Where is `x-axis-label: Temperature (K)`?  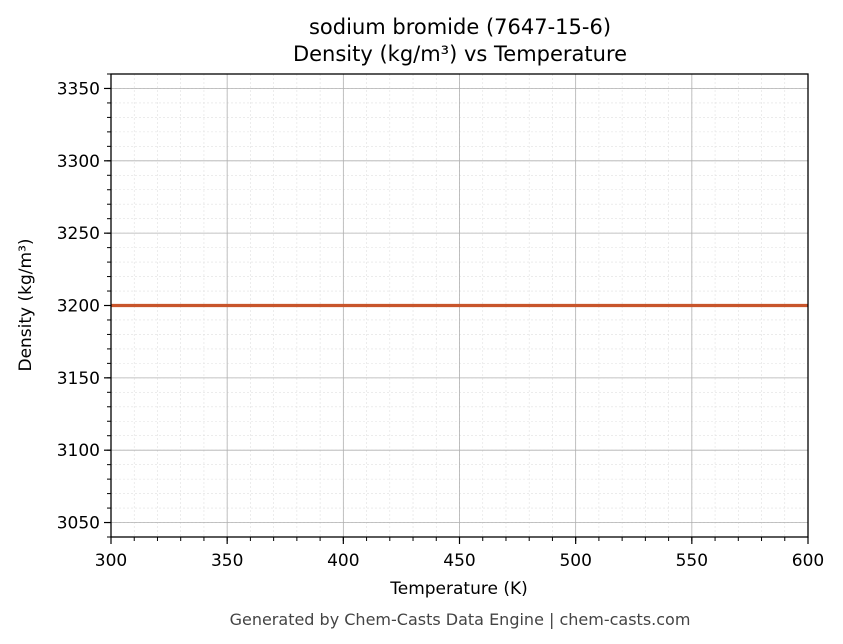 x-axis-label: Temperature (K) is located at coordinates (458, 589).